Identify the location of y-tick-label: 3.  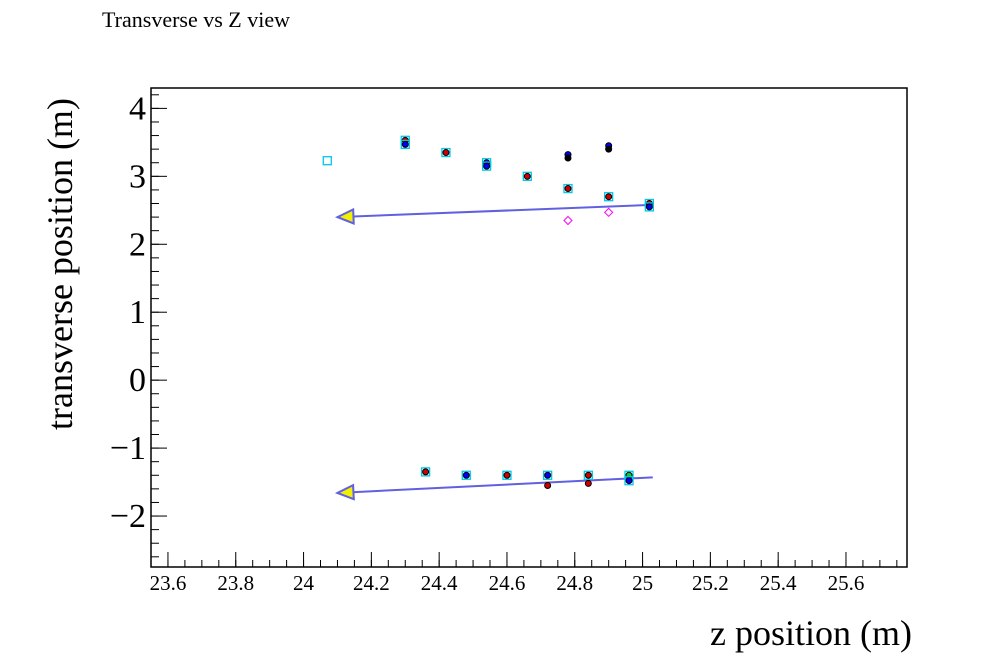
(137, 176).